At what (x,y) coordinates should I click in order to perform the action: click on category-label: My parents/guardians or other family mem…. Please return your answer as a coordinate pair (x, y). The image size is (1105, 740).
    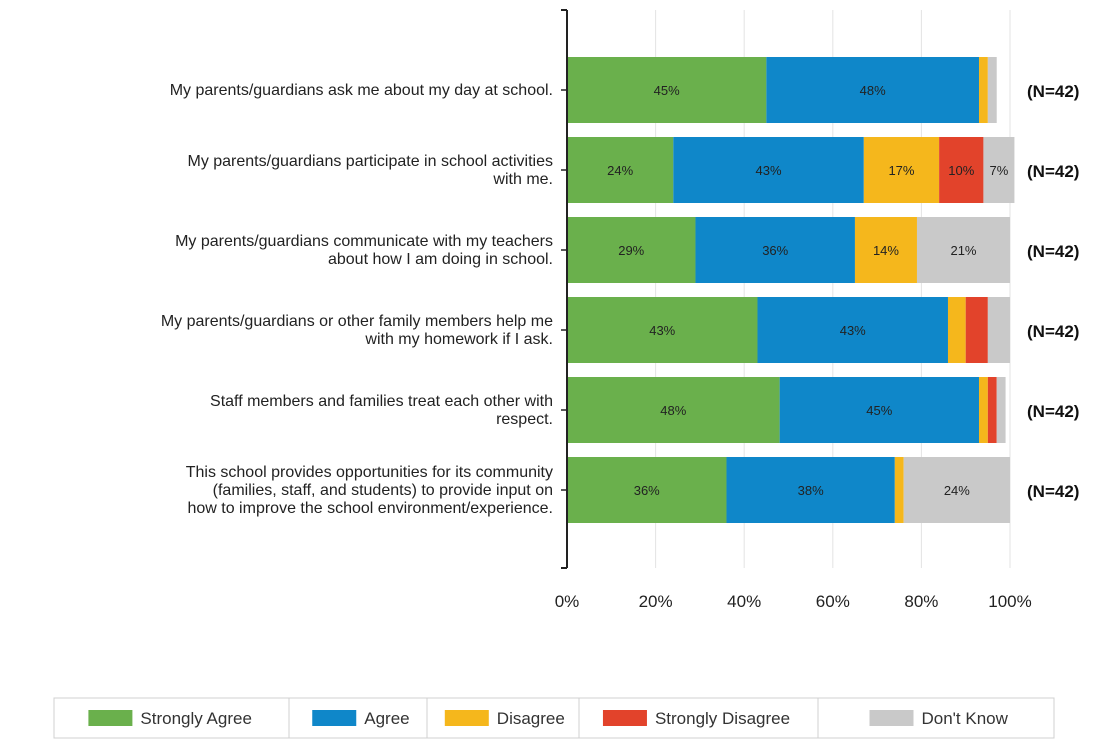
    Looking at the image, I should click on (357, 321).